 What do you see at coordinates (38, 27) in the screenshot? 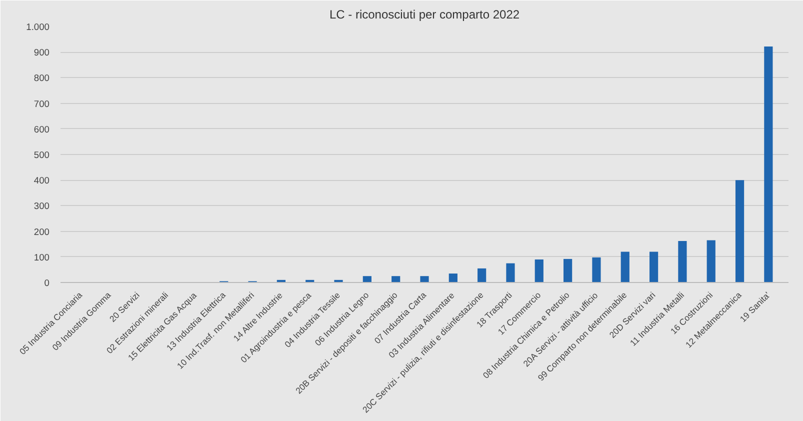
I see `y-tick-label: 1.000` at bounding box center [38, 27].